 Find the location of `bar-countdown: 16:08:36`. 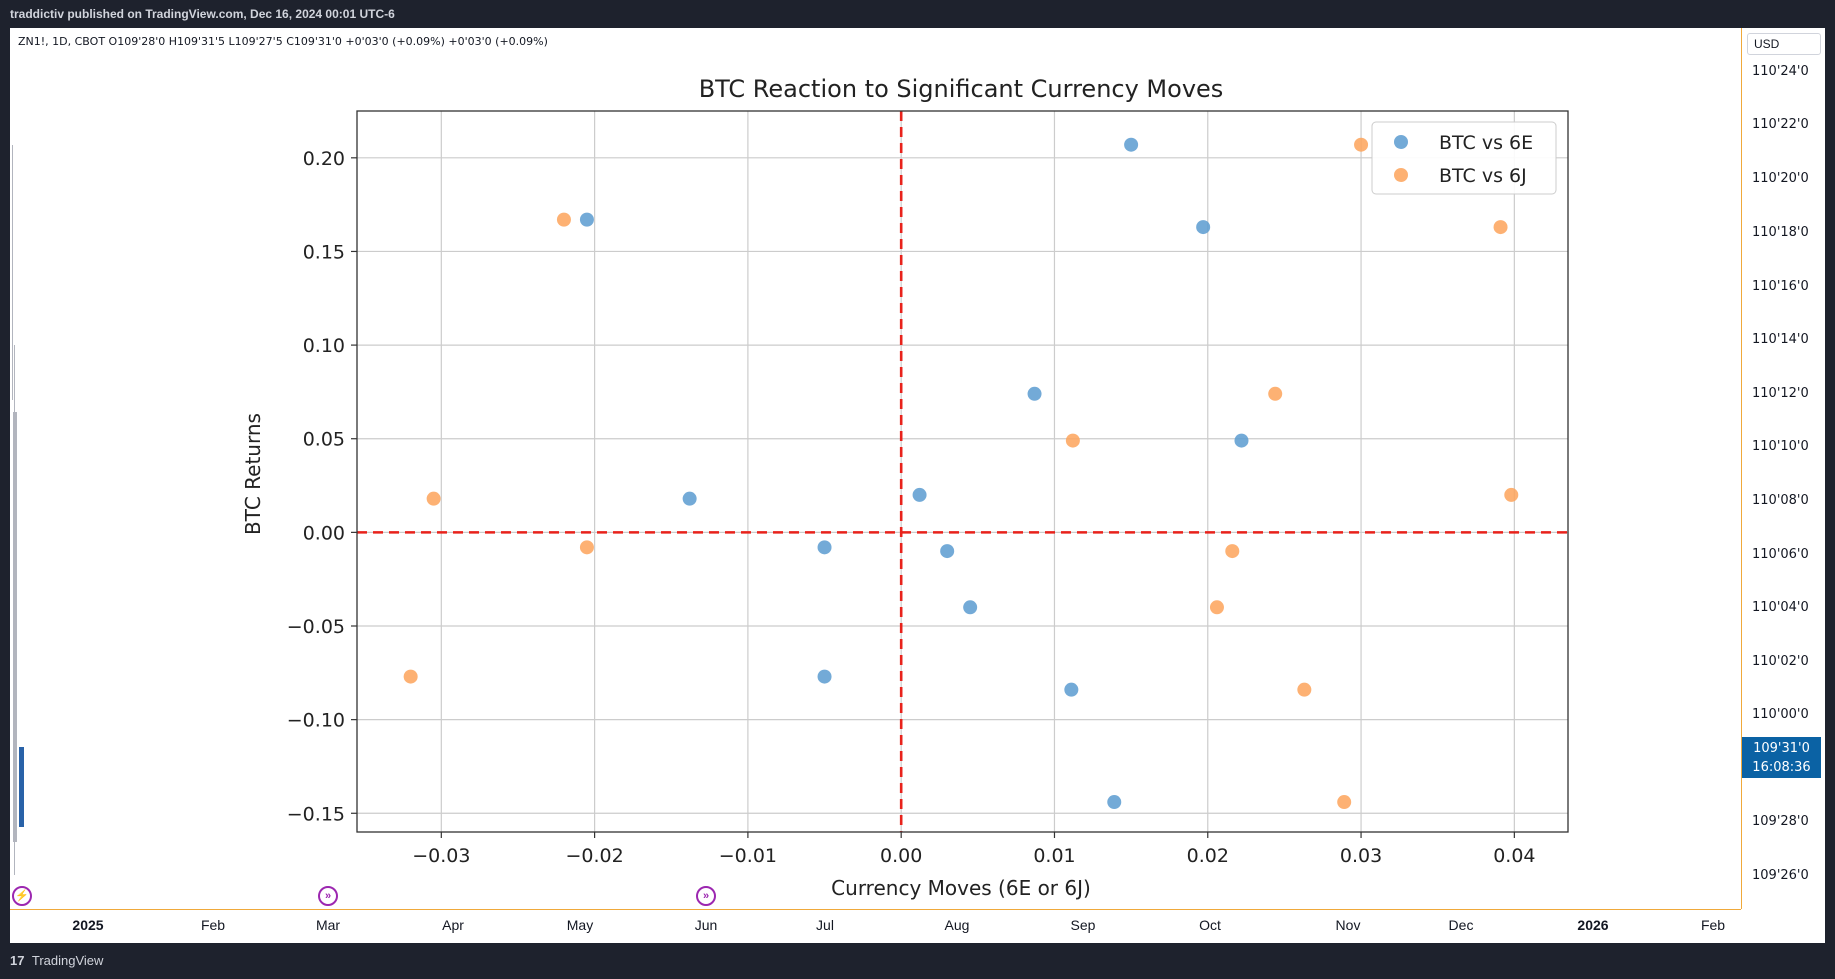

bar-countdown: 16:08:36 is located at coordinates (1781, 767).